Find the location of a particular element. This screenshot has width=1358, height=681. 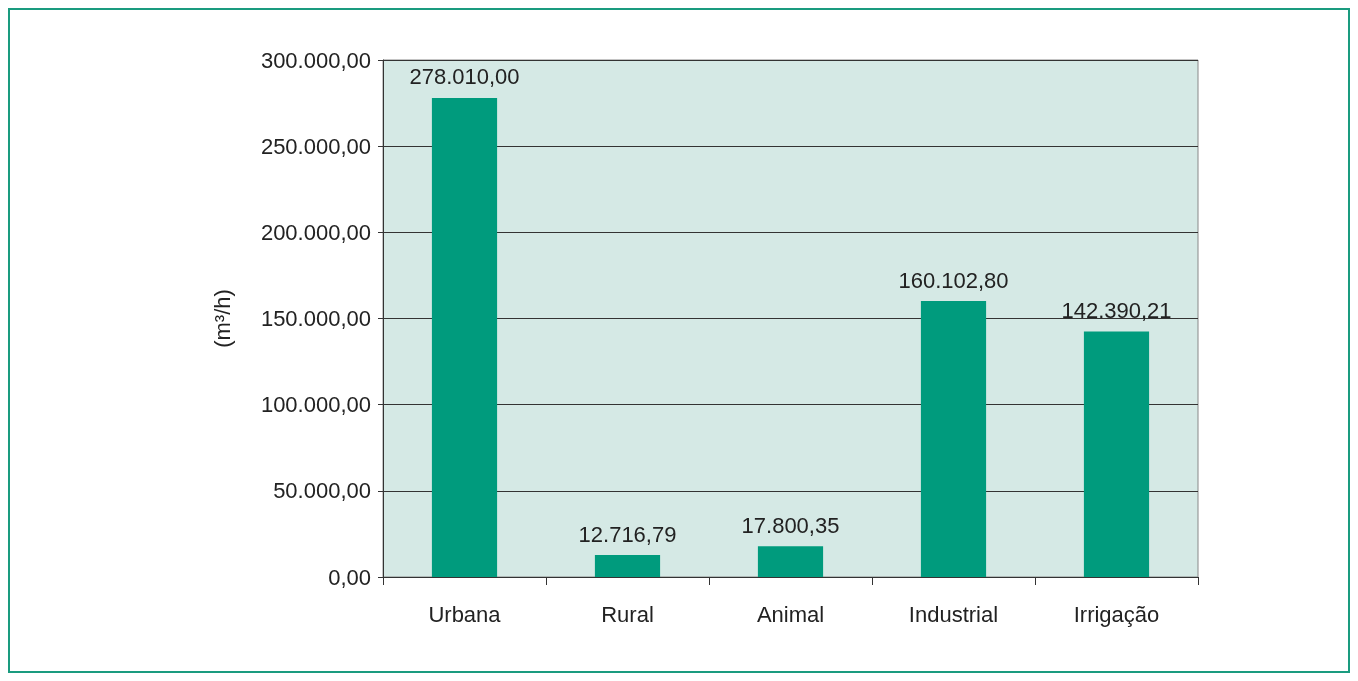

y-tick-label: 150.000,00 is located at coordinates (315, 318).